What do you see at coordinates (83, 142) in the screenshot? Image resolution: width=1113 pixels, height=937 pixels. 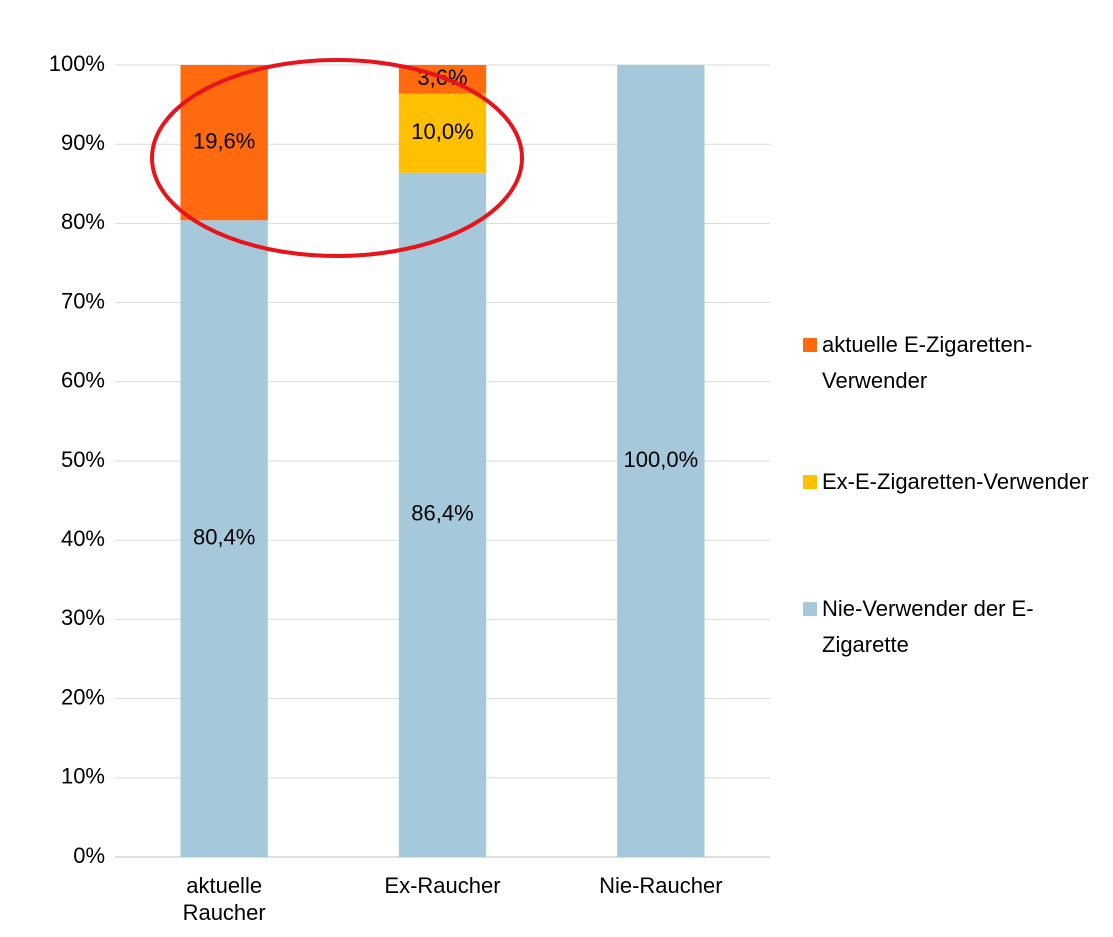 I see `y-tick-label: 90%` at bounding box center [83, 142].